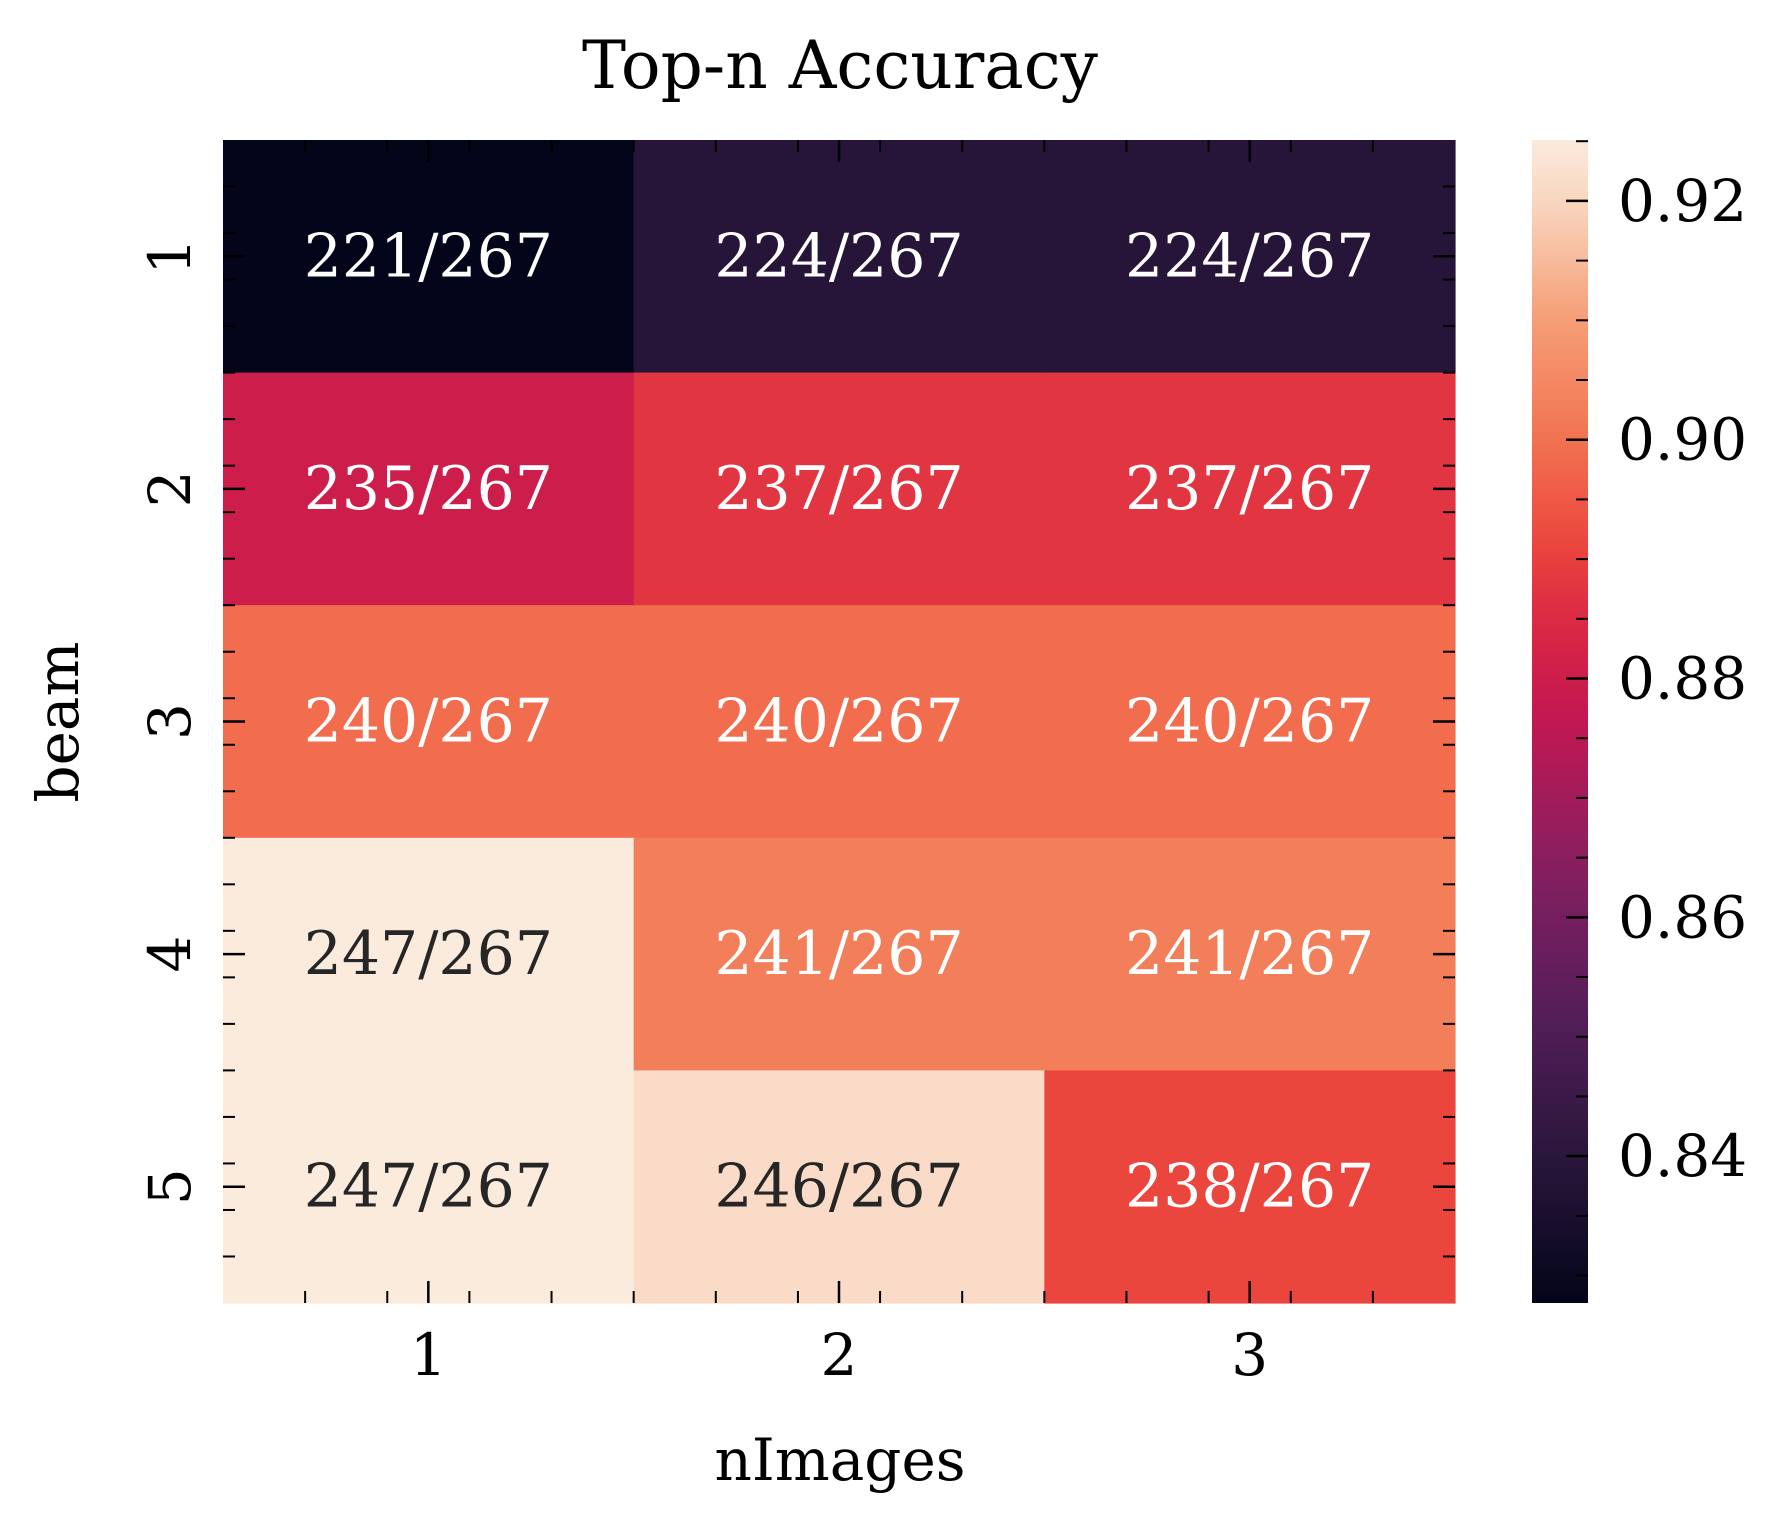 Image resolution: width=1792 pixels, height=1518 pixels. What do you see at coordinates (170, 256) in the screenshot?
I see `y-tick-label: 1` at bounding box center [170, 256].